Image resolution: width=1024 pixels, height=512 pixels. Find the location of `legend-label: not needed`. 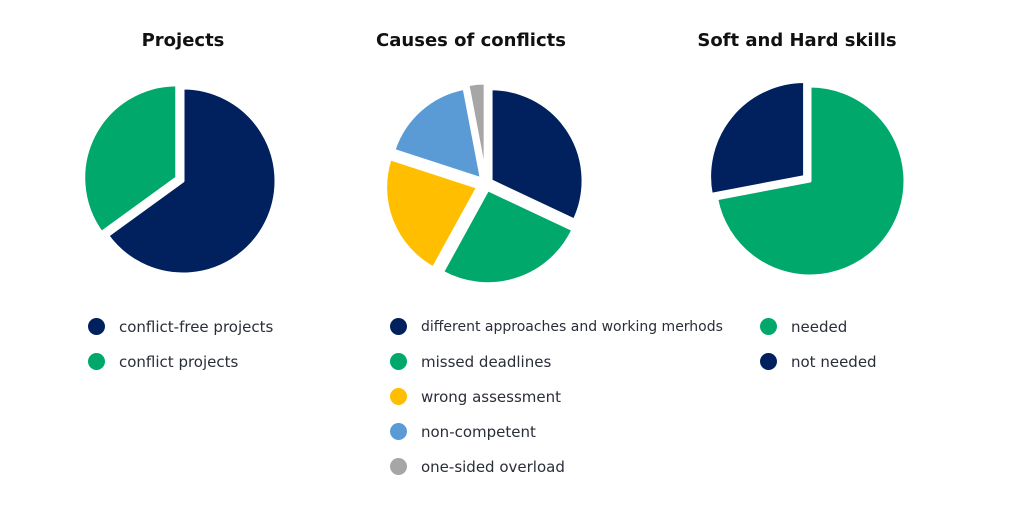

legend-label: not needed is located at coordinates (834, 361).